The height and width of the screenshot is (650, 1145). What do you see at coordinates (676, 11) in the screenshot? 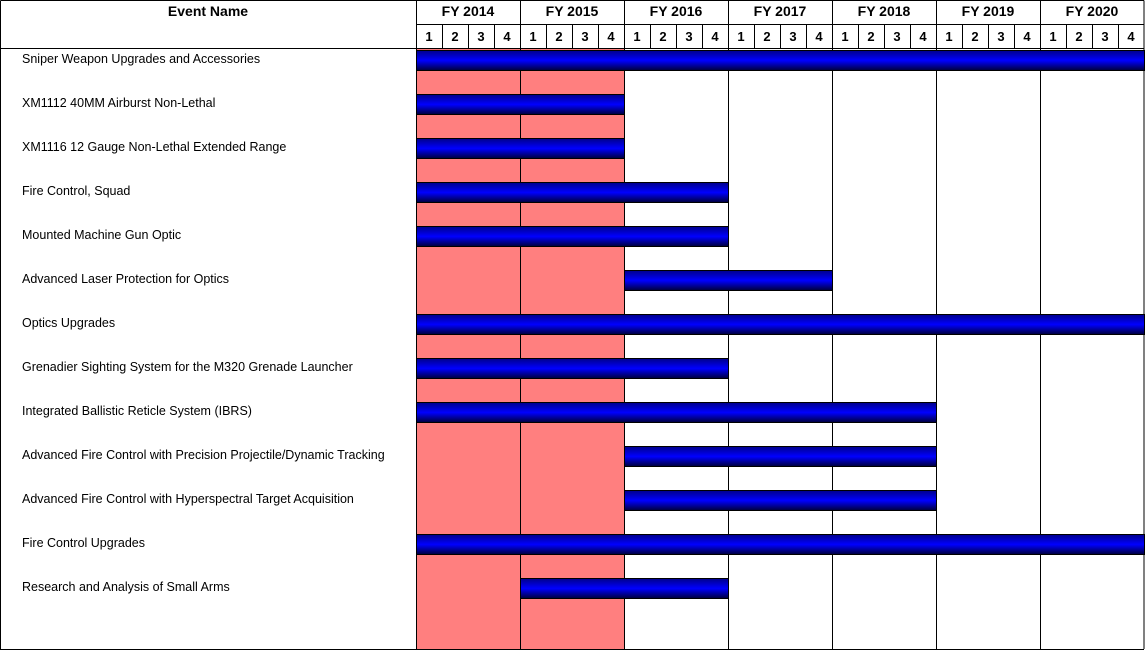
I see `fiscal-year-label: FY 2016` at bounding box center [676, 11].